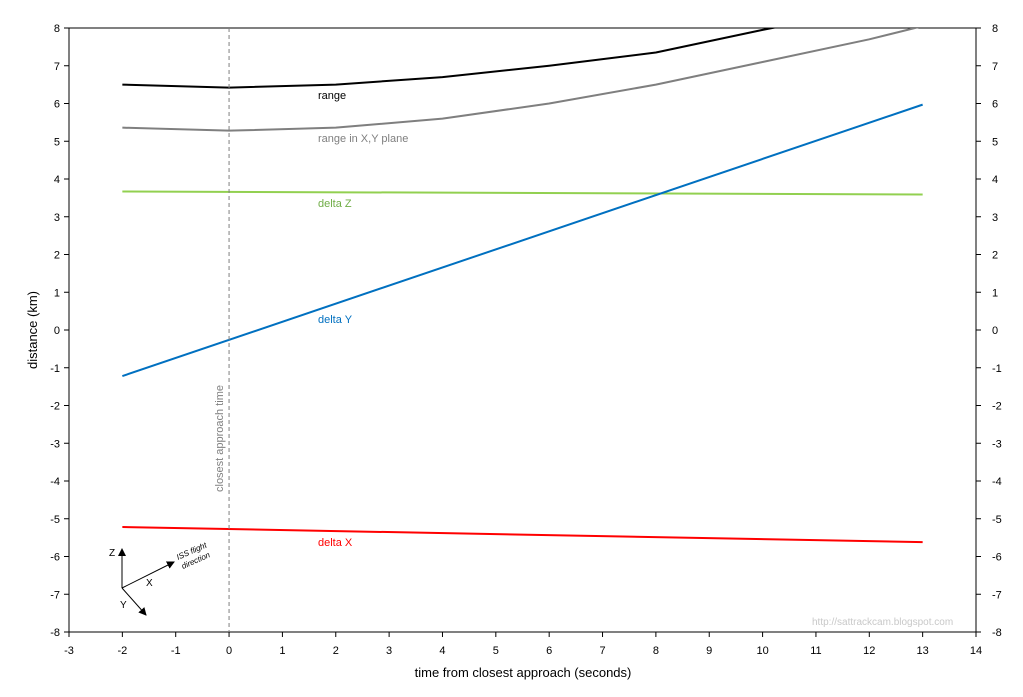  I want to click on y-tick-label: -2, so click(55, 407).